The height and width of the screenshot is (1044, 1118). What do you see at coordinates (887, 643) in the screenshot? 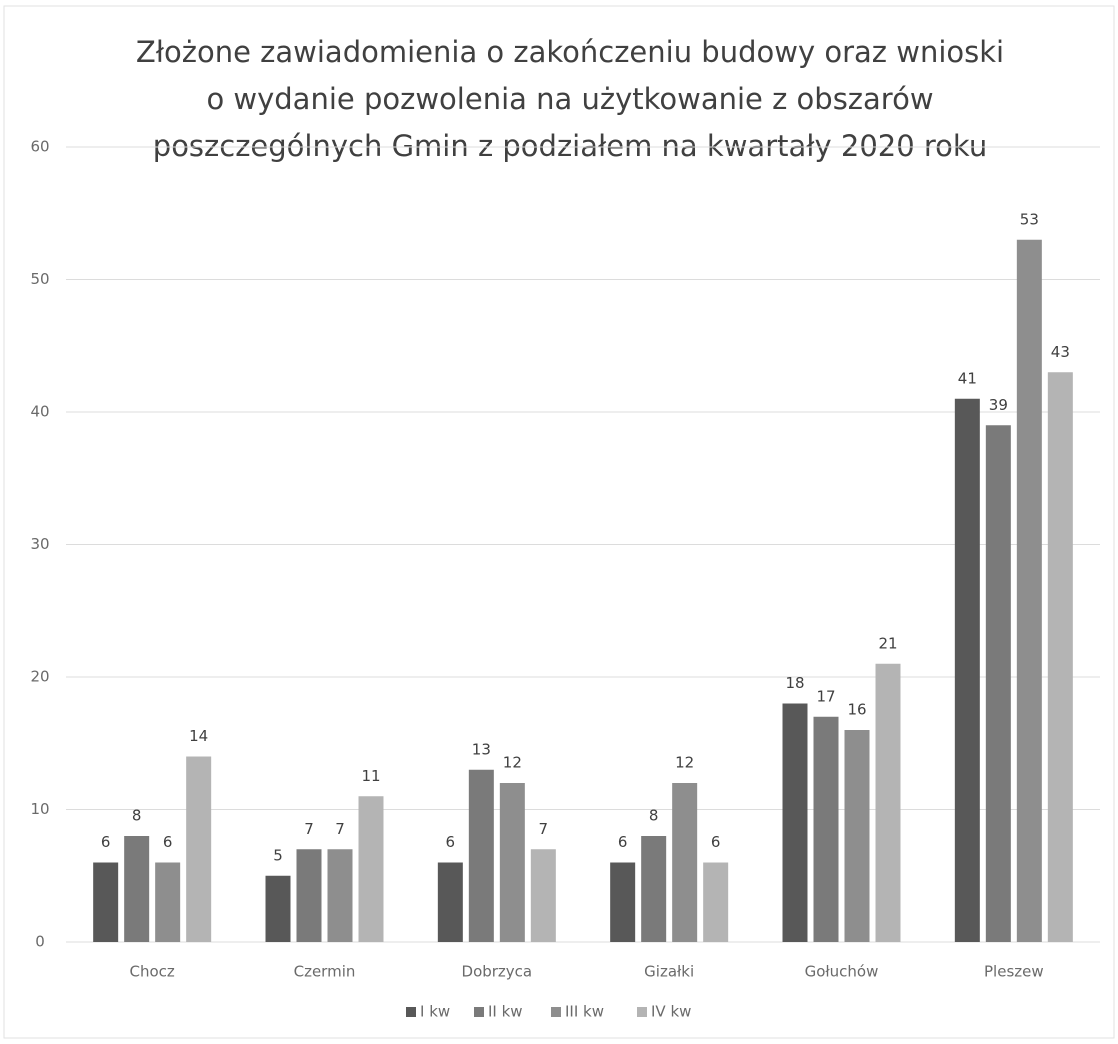
I see `value-label: 21` at bounding box center [887, 643].